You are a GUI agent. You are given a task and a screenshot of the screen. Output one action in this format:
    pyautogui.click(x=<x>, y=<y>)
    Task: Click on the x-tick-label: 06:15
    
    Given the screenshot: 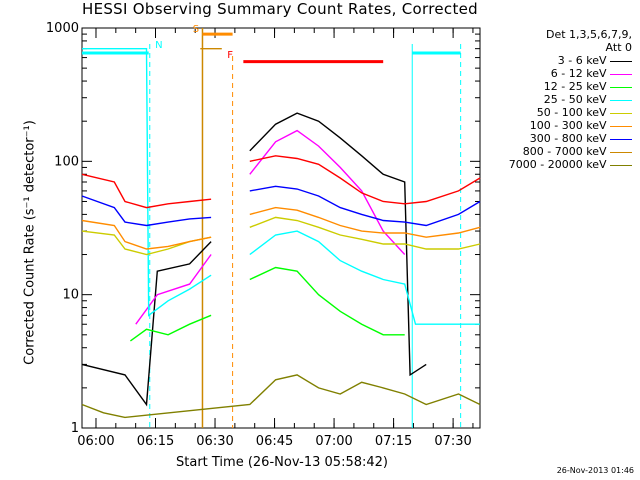 What is the action you would take?
    pyautogui.click(x=155, y=441)
    